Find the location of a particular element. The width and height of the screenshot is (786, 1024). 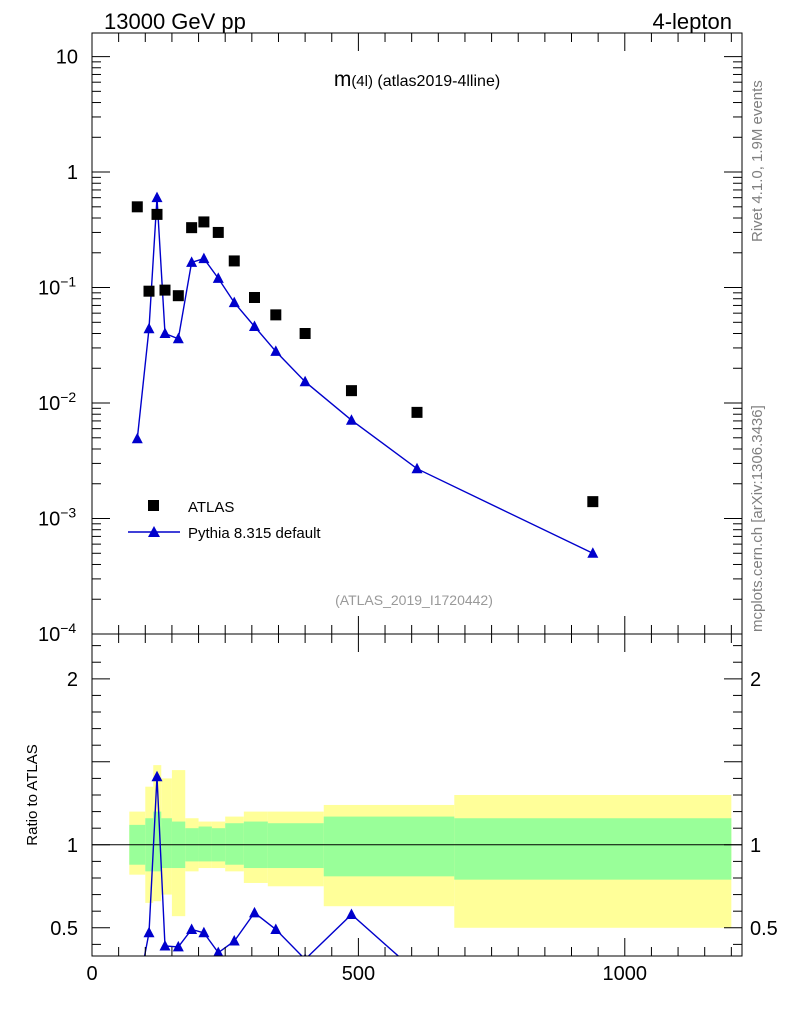

ratio-mc-markers is located at coordinates (365, 884).